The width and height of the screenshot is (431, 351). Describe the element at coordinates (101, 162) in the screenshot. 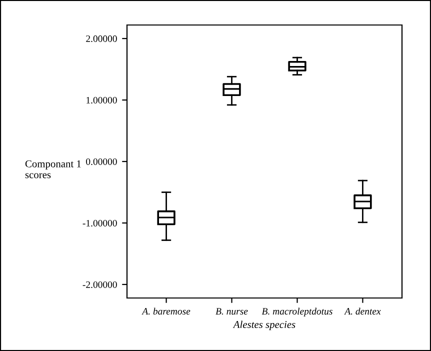

I see `y-tick-label: 0.00000` at that location.